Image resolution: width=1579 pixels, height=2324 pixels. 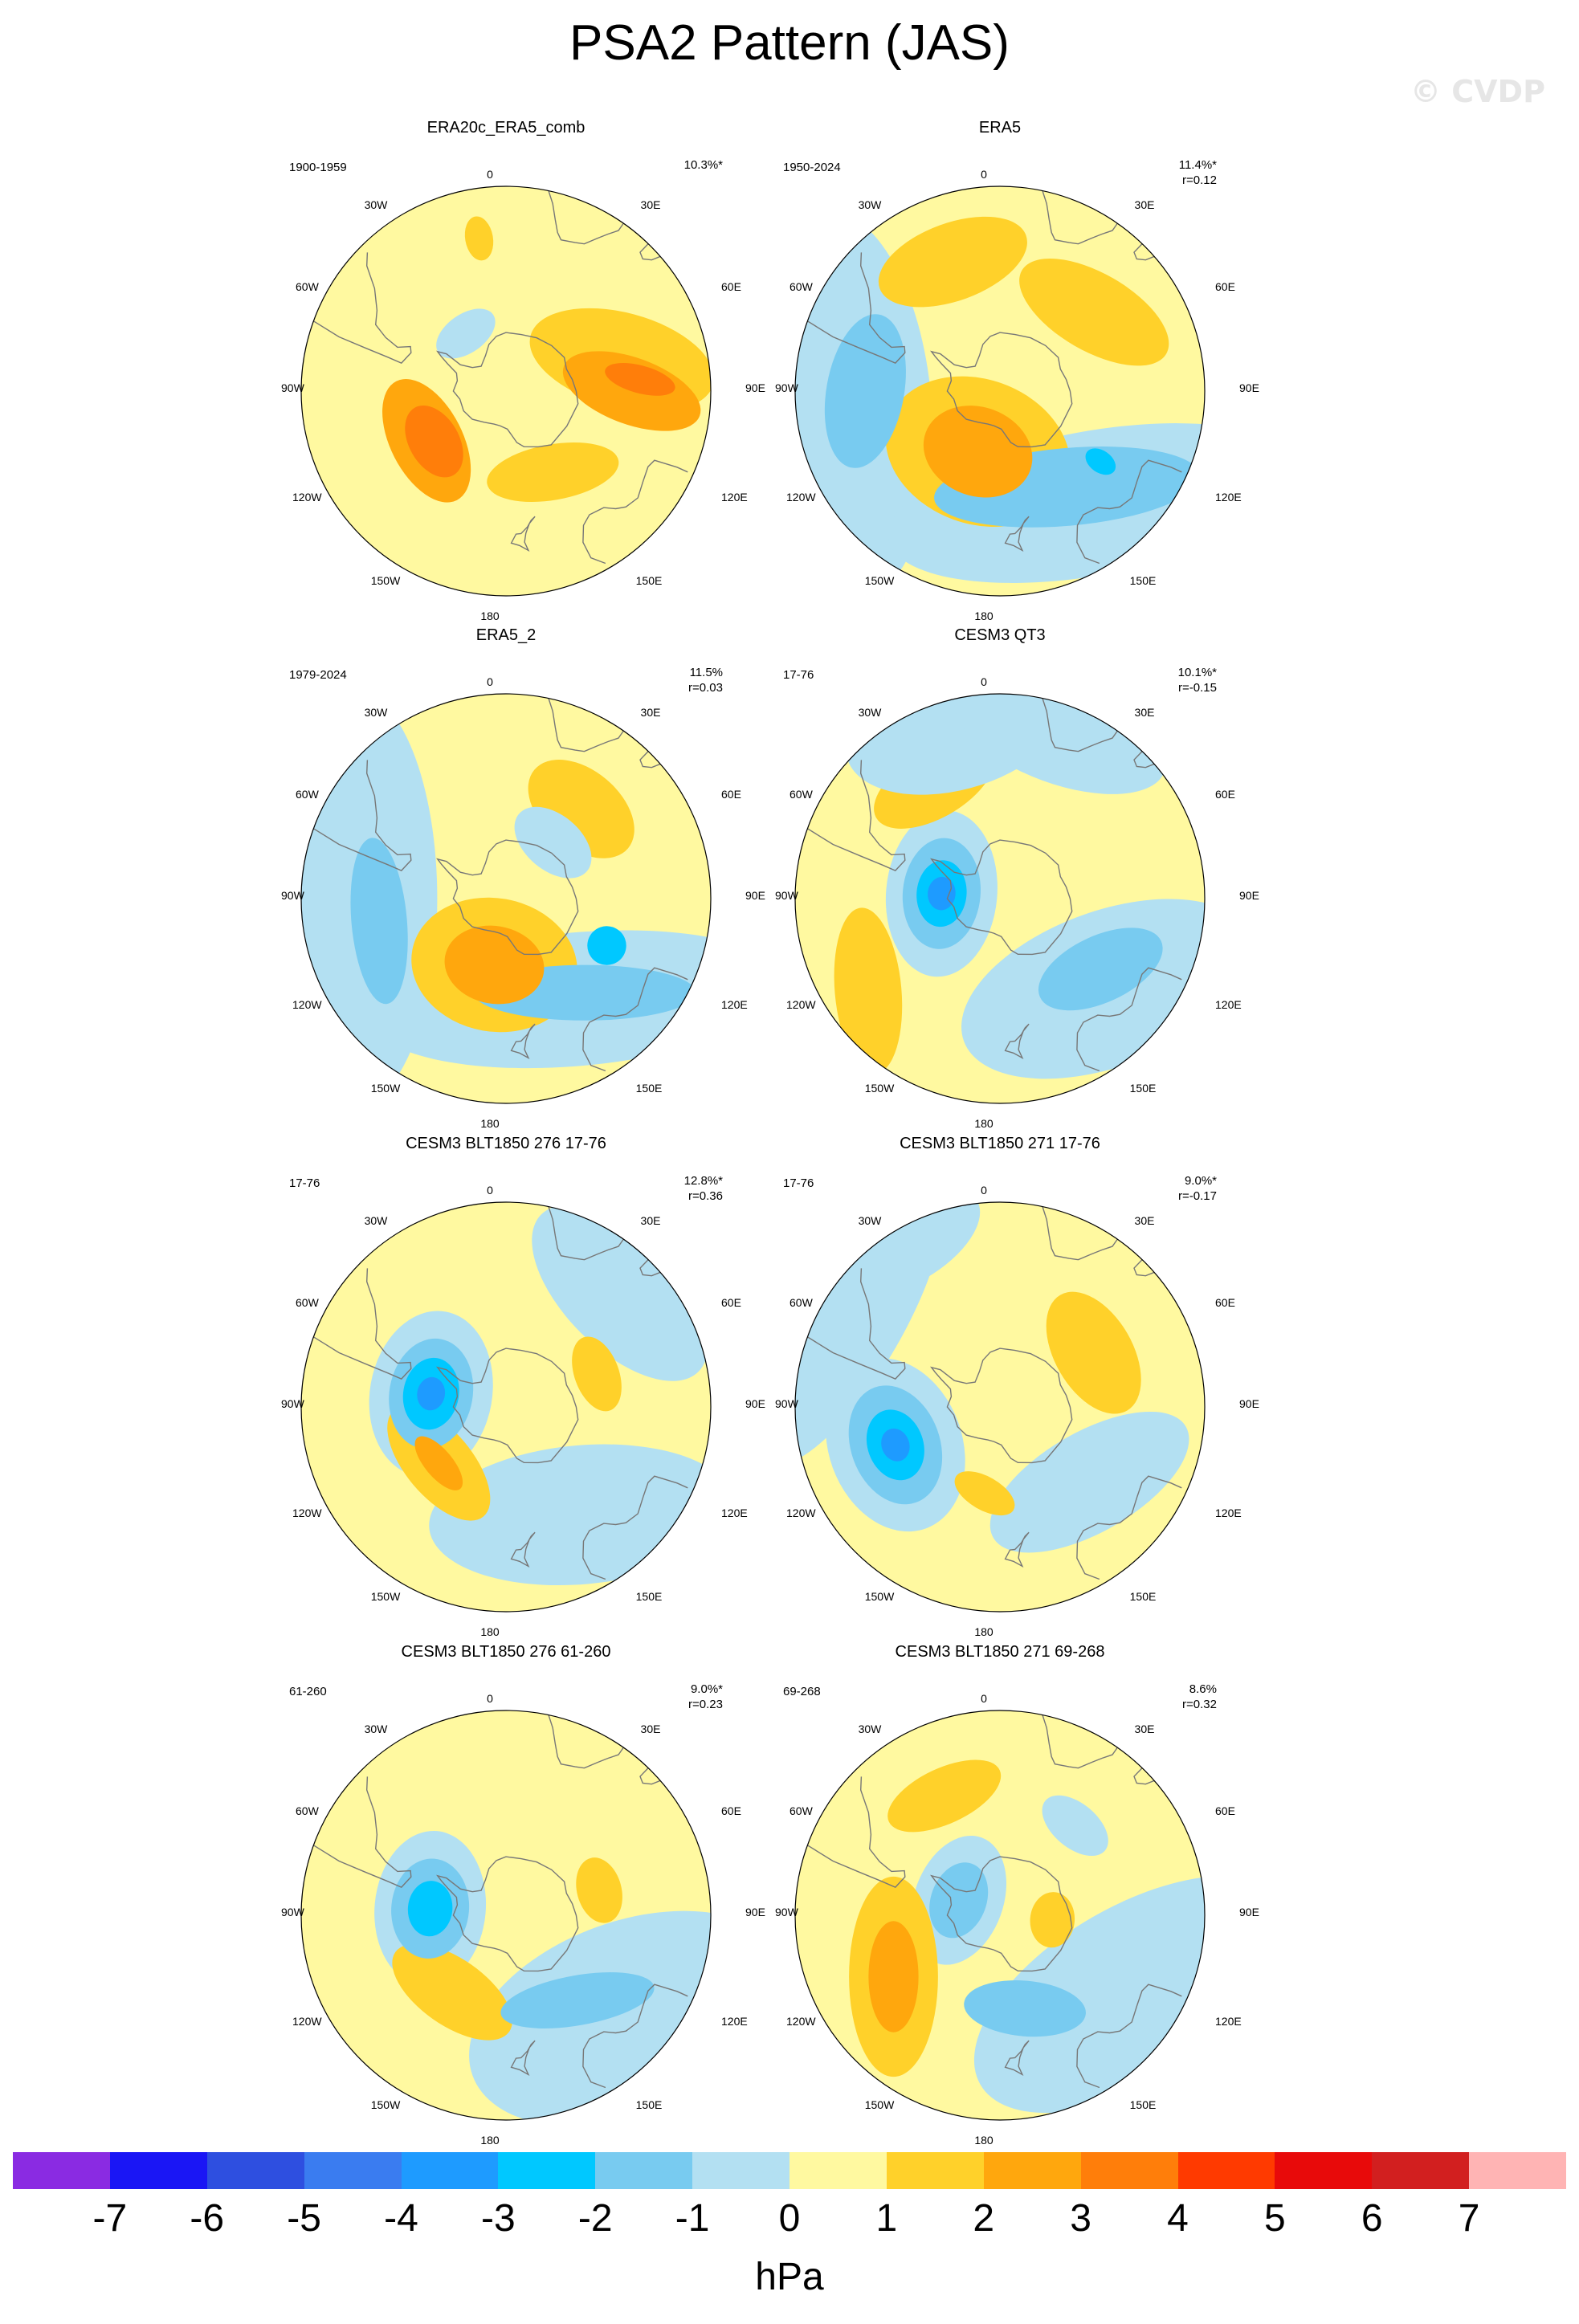 I want to click on variance-pct: 10.1%*, so click(x=1197, y=673).